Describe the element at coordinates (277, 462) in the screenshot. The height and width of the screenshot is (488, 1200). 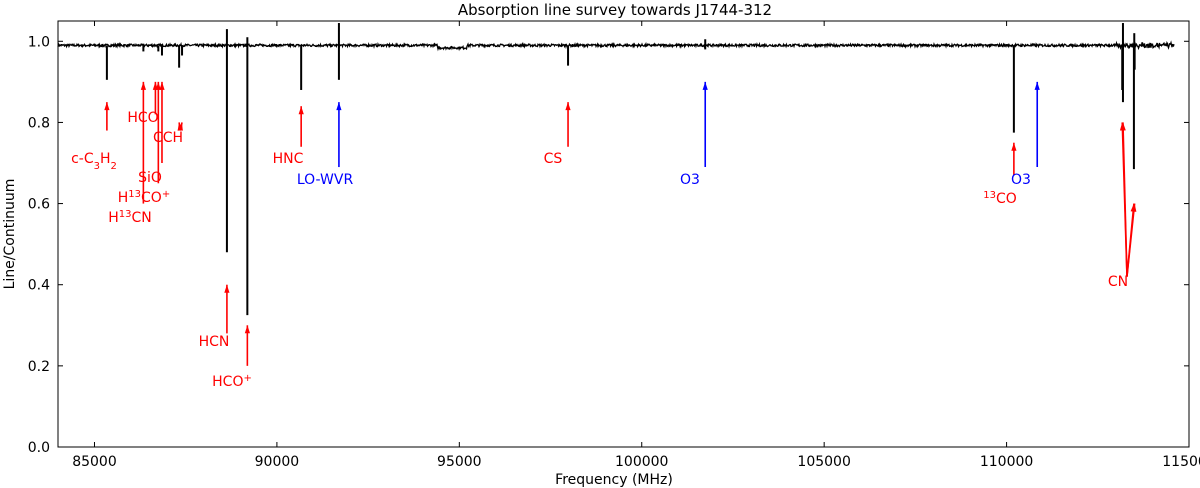
I see `x-tick-label: 90000` at that location.